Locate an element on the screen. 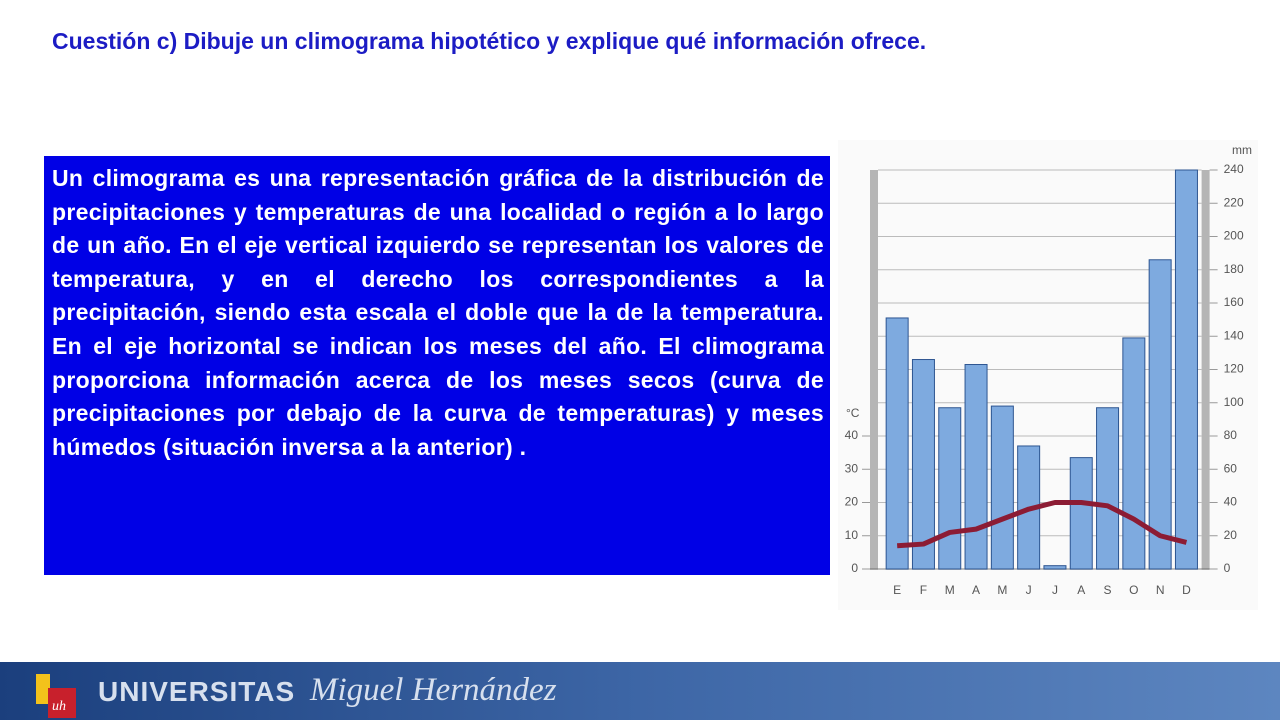 The width and height of the screenshot is (1280, 720). y2-axis-label: mm is located at coordinates (1242, 150).